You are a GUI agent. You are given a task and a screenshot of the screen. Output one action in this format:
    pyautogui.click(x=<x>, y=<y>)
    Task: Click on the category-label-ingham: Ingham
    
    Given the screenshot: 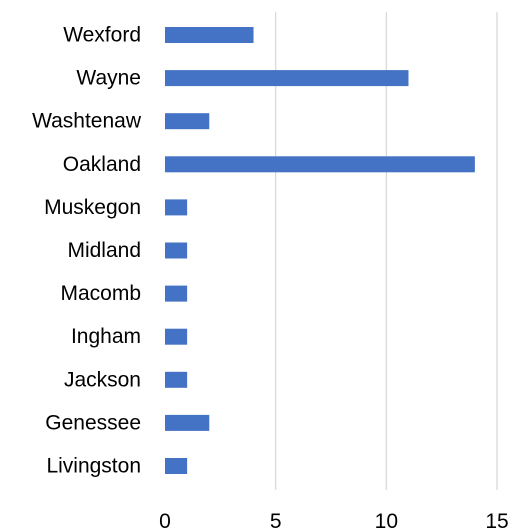 What is the action you would take?
    pyautogui.click(x=106, y=336)
    